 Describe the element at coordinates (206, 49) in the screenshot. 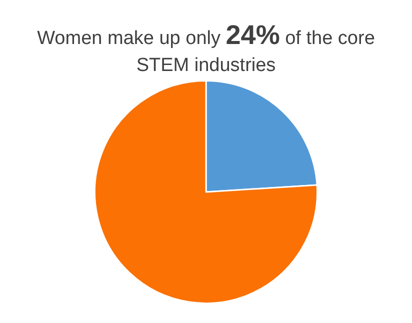

I see `chart-title: Women make up only 24% of the core STEM industries` at that location.